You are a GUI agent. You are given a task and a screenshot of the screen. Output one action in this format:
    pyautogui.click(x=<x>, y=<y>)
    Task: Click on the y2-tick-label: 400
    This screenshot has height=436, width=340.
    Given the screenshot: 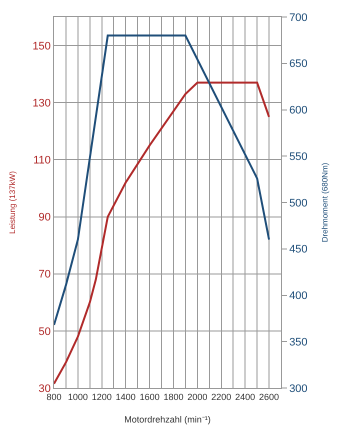 What is the action you would take?
    pyautogui.click(x=298, y=296)
    